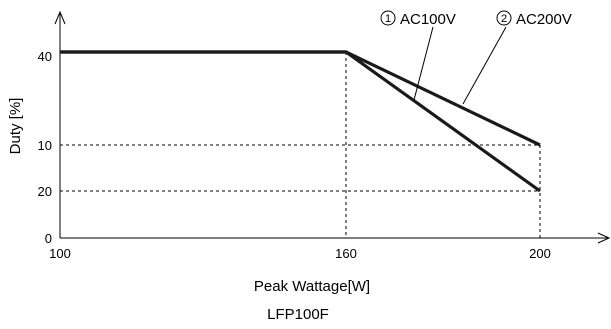 The width and height of the screenshot is (611, 329). Describe the element at coordinates (60, 17) in the screenshot. I see `y-axis-arrow` at that location.